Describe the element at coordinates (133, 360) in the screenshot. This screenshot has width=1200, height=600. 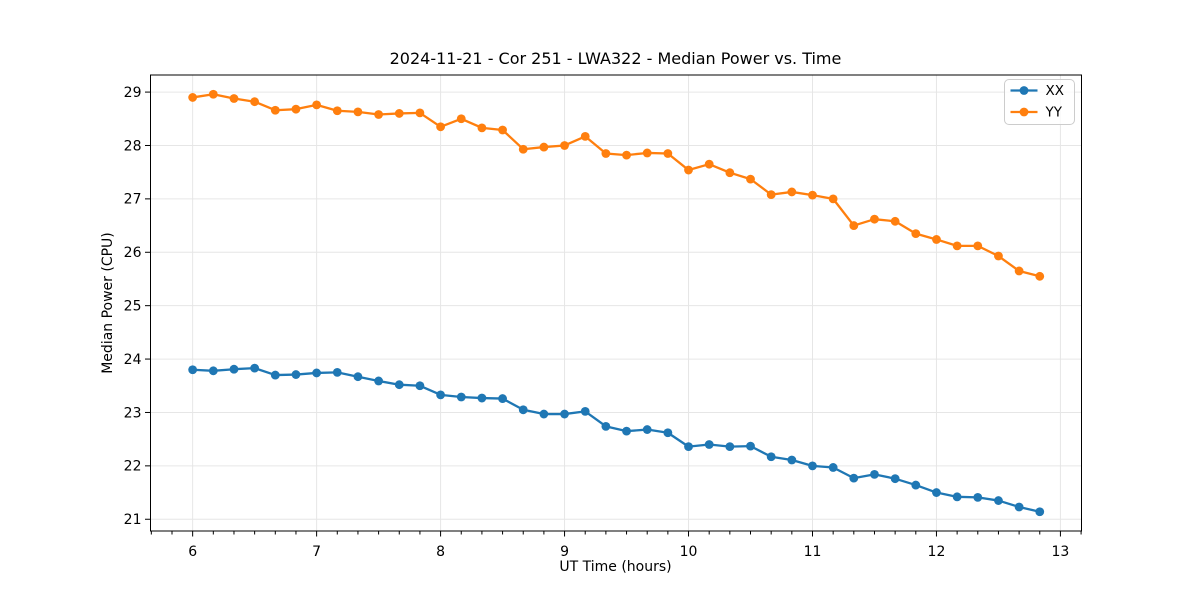
I see `y-tick-label: 24` at that location.